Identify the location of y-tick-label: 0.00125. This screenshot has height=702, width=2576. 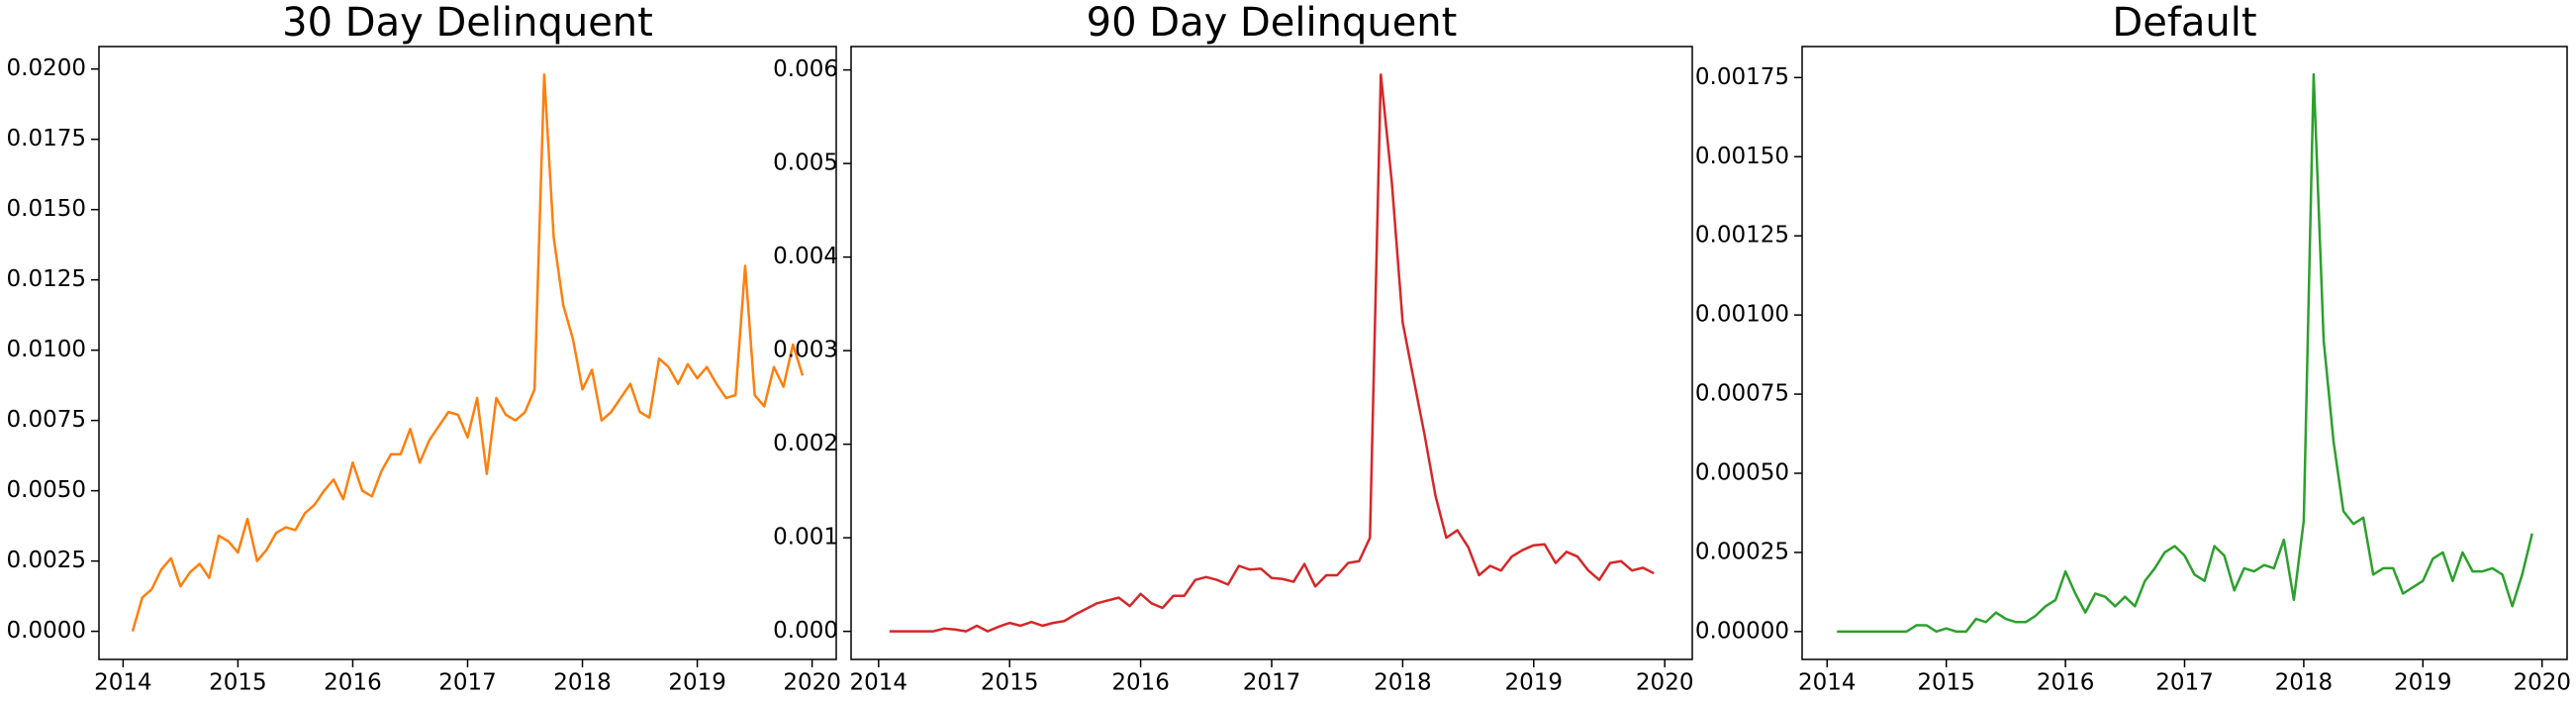
(1742, 236).